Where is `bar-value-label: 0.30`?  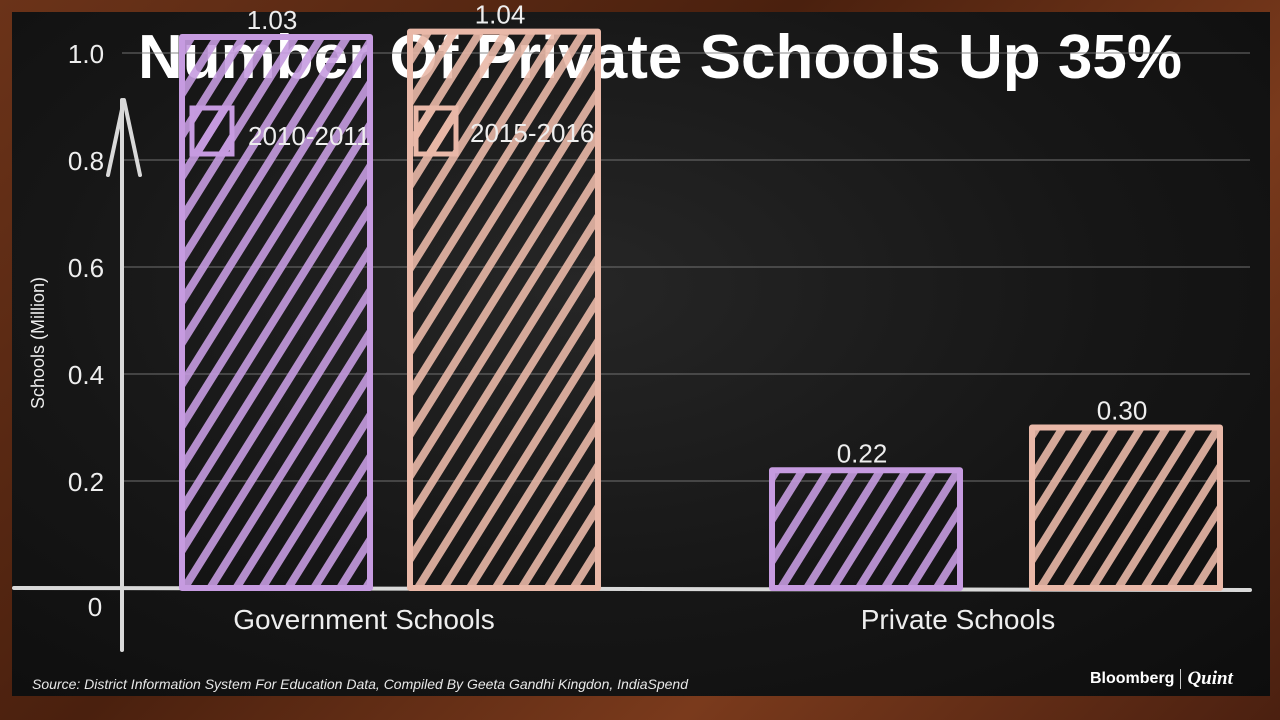 bar-value-label: 0.30 is located at coordinates (1122, 411).